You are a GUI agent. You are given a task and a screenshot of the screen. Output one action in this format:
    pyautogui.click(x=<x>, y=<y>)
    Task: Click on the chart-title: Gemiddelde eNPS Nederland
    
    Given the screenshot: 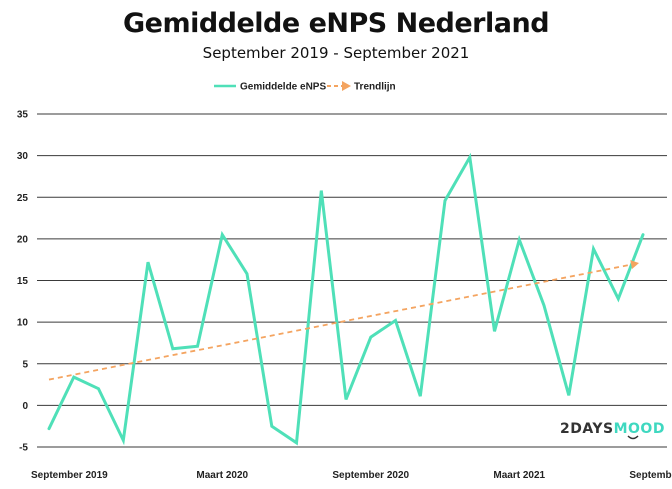 What is the action you would take?
    pyautogui.click(x=336, y=23)
    